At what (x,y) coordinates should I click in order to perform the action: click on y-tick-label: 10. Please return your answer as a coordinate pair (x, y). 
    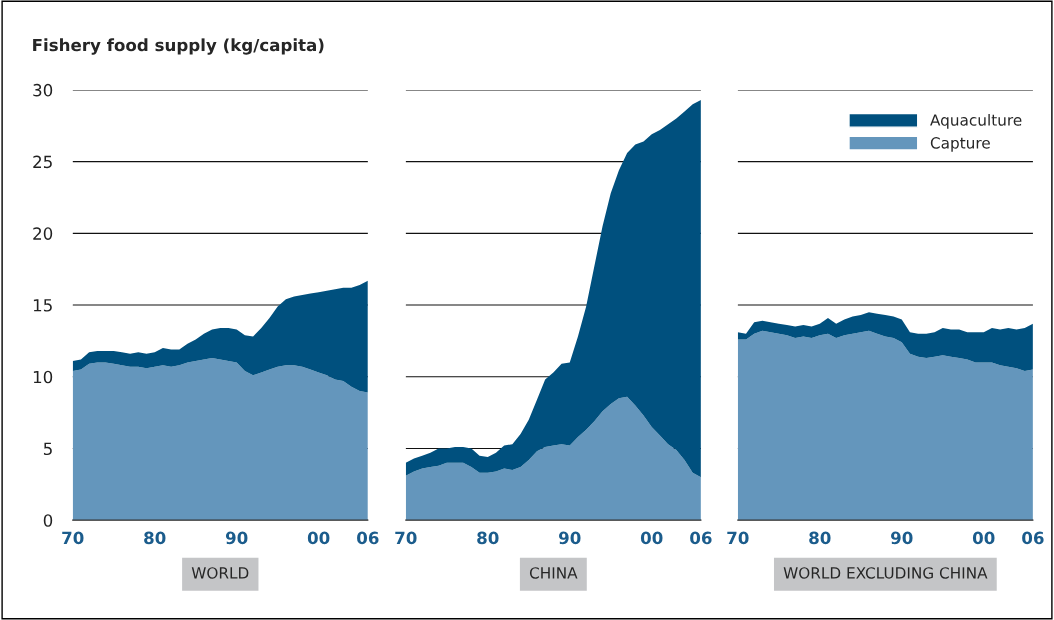
    Looking at the image, I should click on (43, 377).